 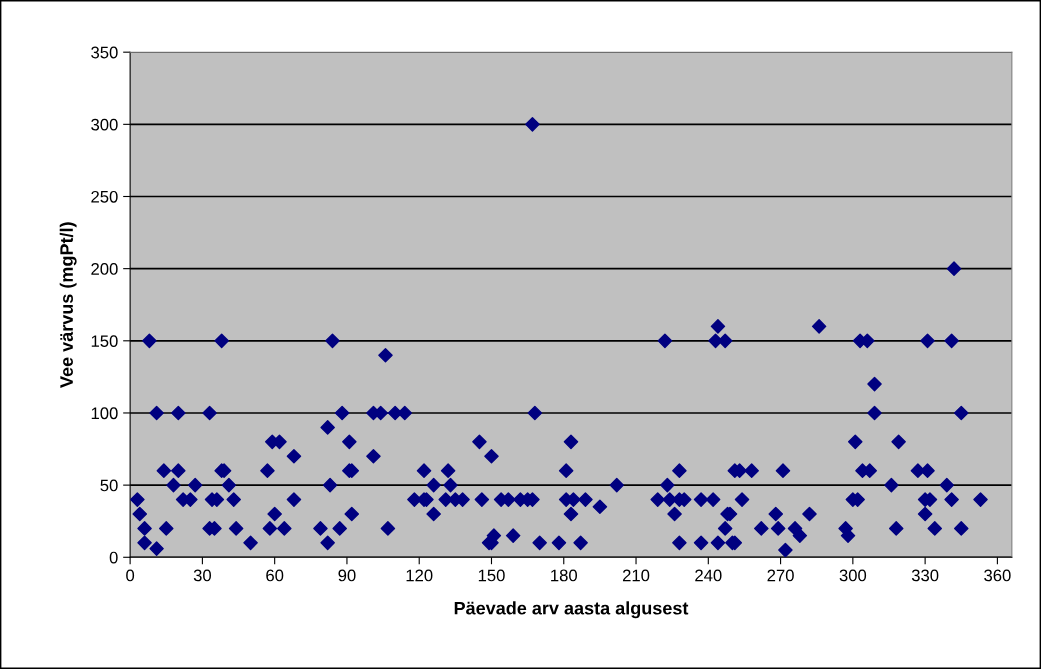 I want to click on y-tick-label: 200, so click(x=104, y=269).